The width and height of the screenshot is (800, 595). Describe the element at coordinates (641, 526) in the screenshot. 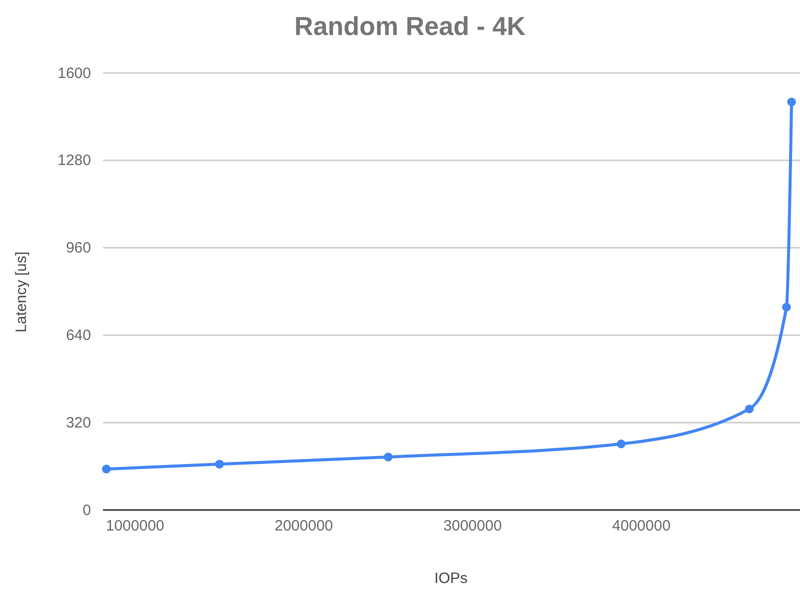

I see `x-tick-label: 4000000` at that location.